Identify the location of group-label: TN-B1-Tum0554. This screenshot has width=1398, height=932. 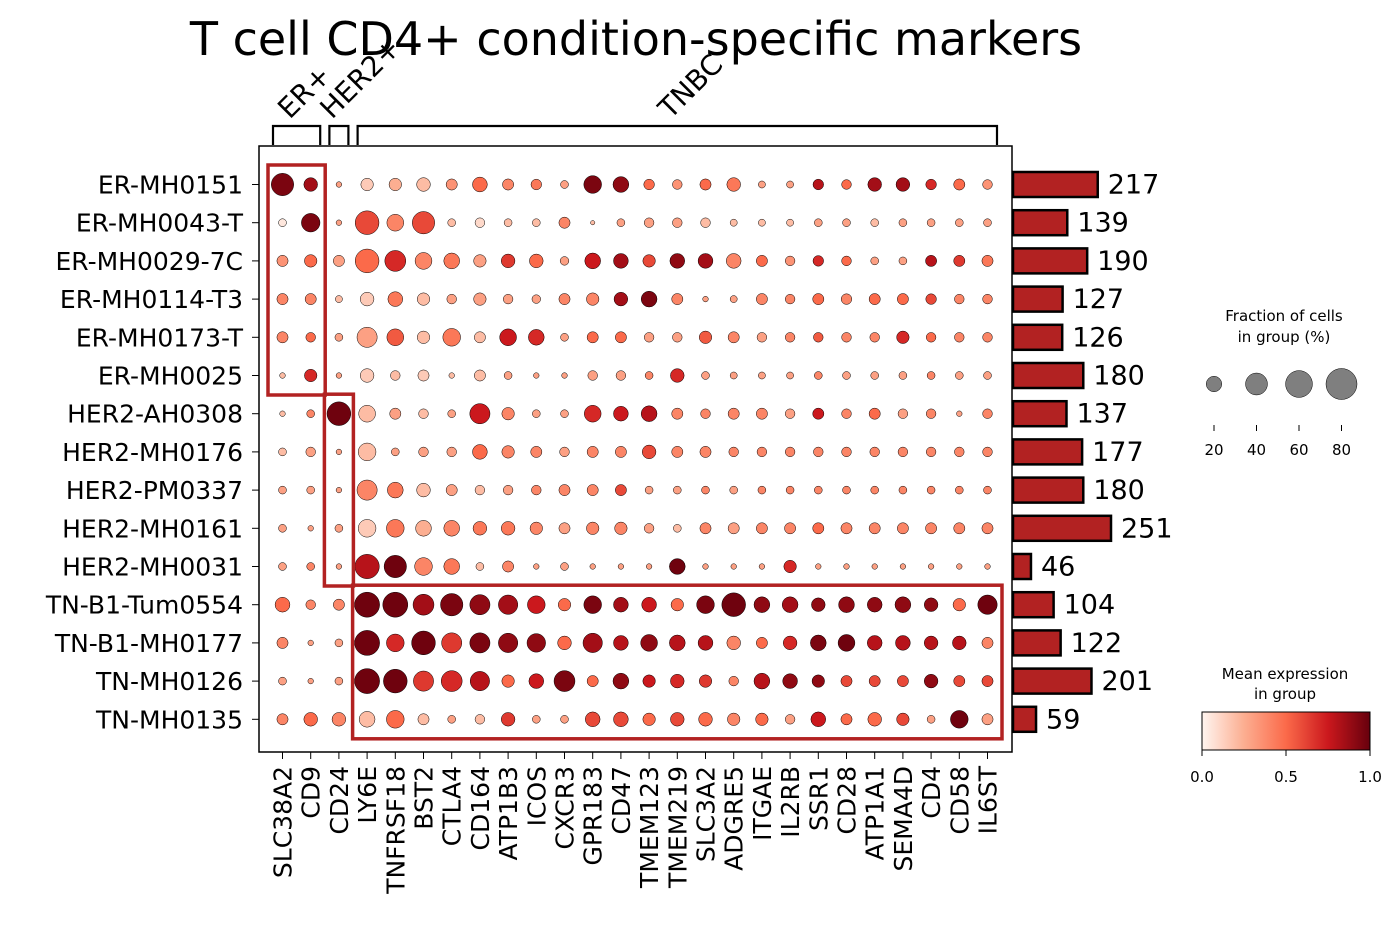
(144, 605).